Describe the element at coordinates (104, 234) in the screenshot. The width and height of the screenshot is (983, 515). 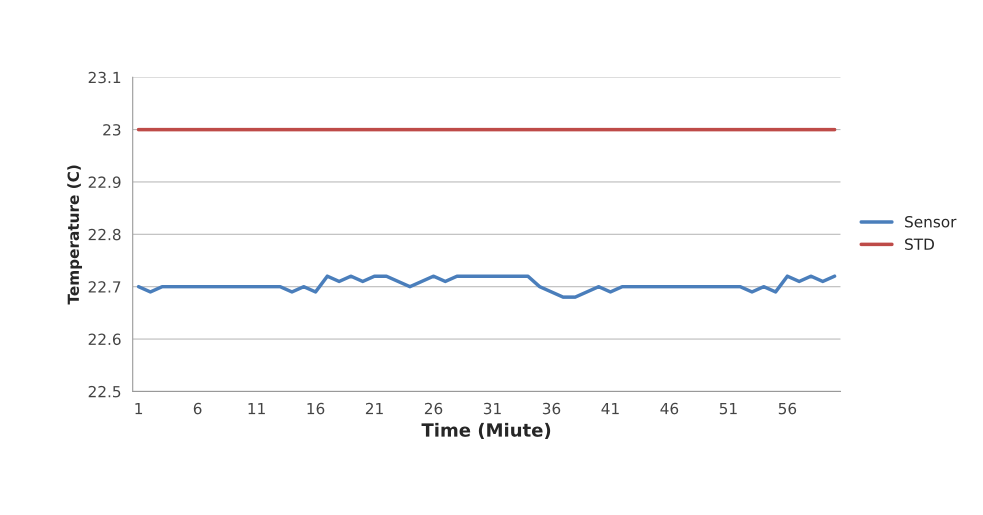
I see `y-tick-label: 22.8` at that location.